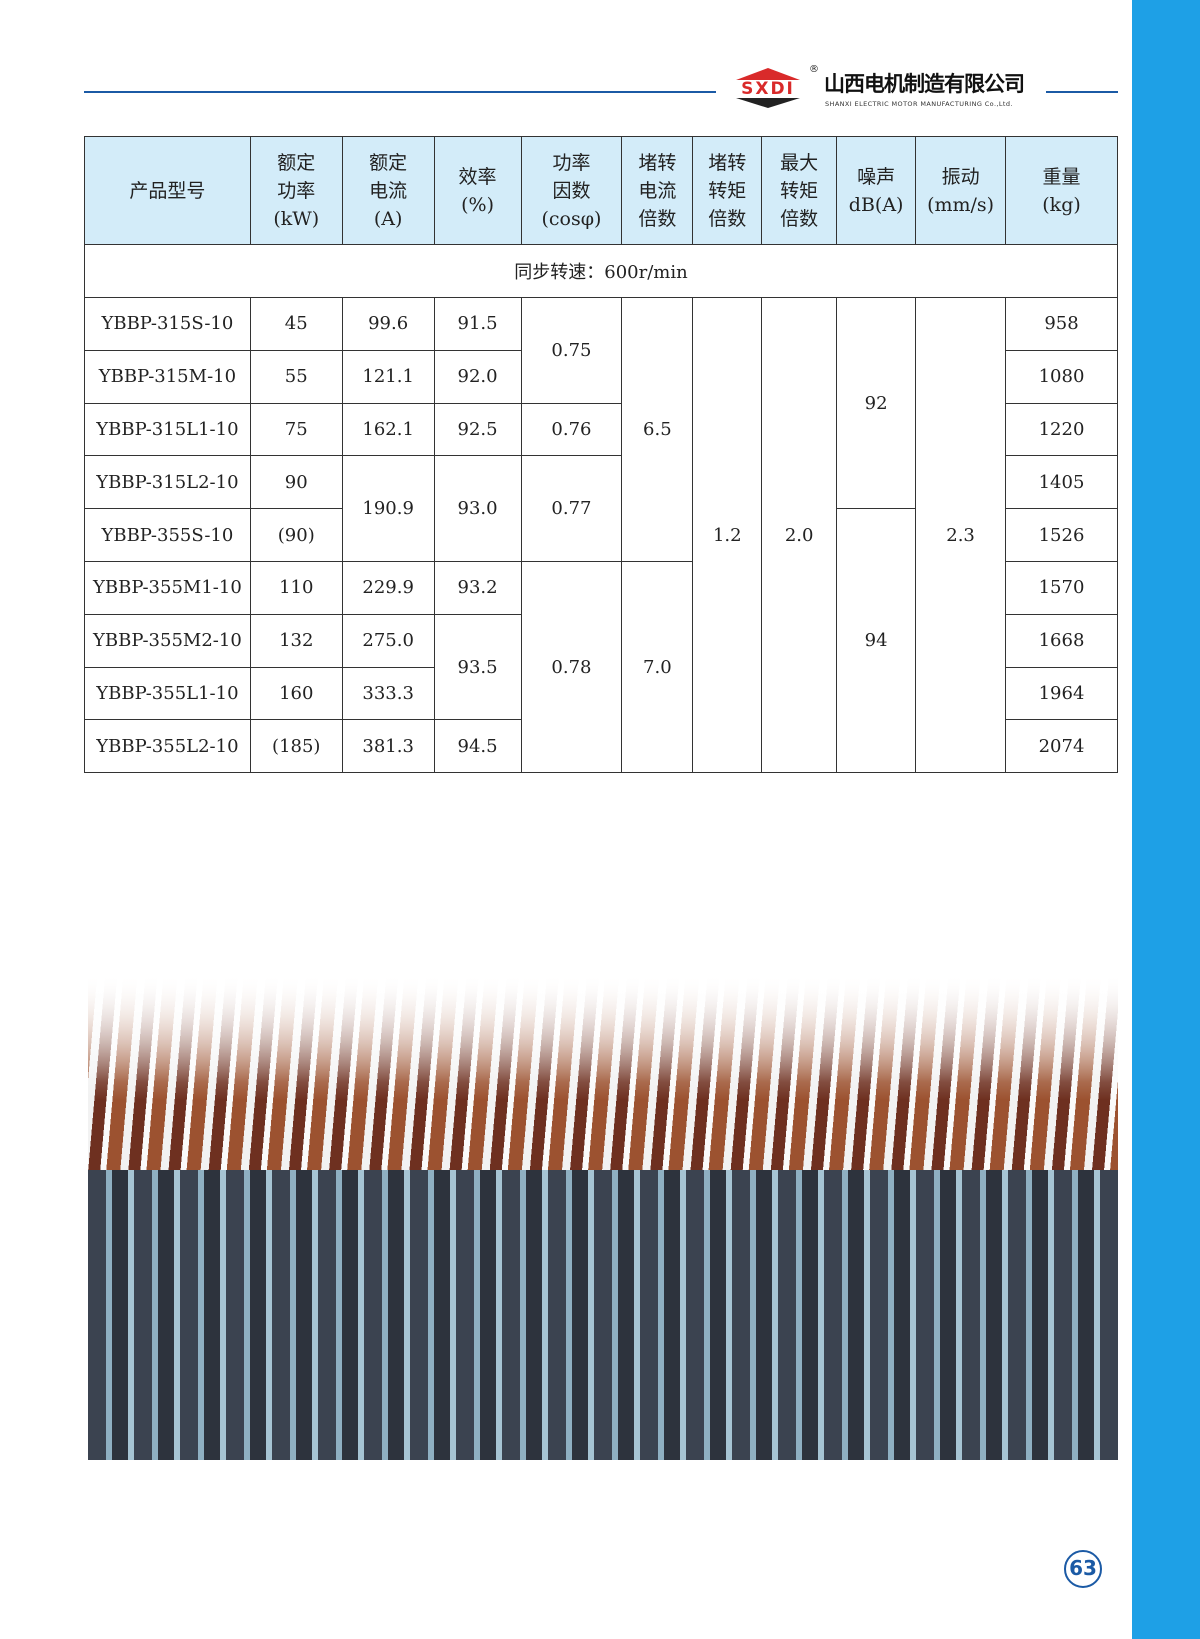 This screenshot has width=1200, height=1639. Describe the element at coordinates (167, 429) in the screenshot. I see `table-cell: YBBP-315L1-10` at that location.